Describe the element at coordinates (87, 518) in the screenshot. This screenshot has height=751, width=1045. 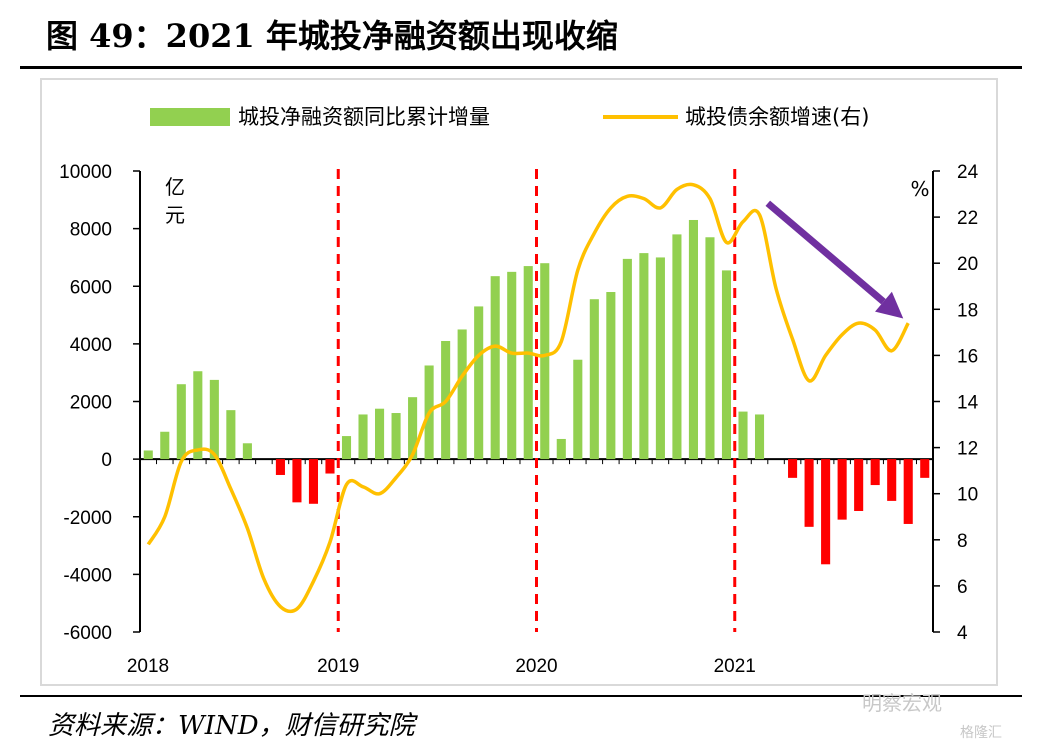
I see `left-tick-label: -2000` at that location.